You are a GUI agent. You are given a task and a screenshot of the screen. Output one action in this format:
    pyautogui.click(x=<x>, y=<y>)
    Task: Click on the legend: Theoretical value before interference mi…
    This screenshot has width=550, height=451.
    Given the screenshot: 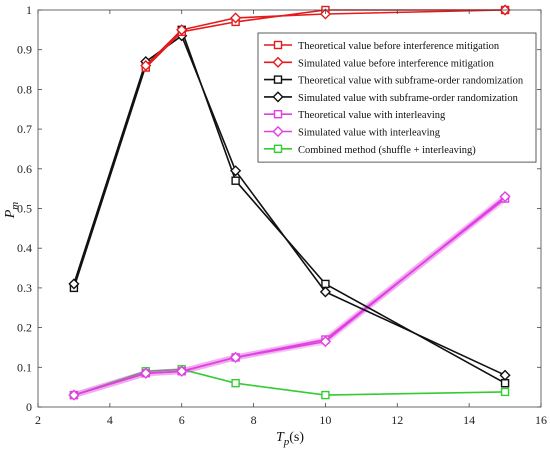 What is the action you would take?
    pyautogui.click(x=397, y=97)
    